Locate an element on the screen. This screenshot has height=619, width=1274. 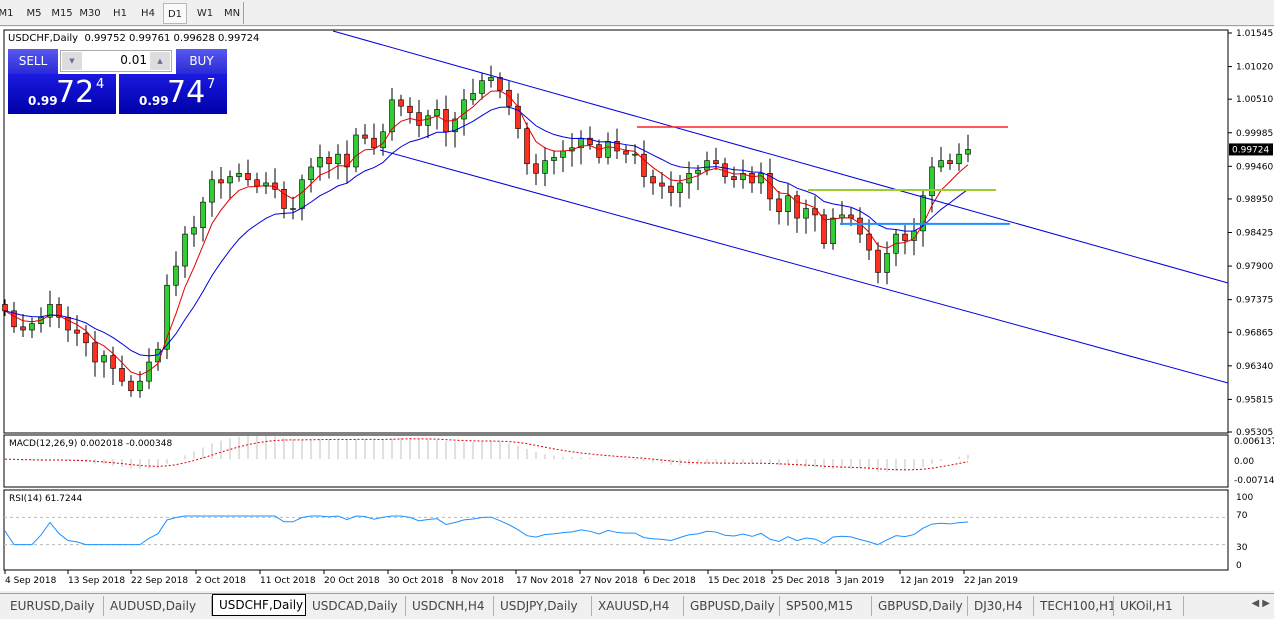
tab-scroll-arrows-icon: ◀ ▶ is located at coordinates (1260, 603).